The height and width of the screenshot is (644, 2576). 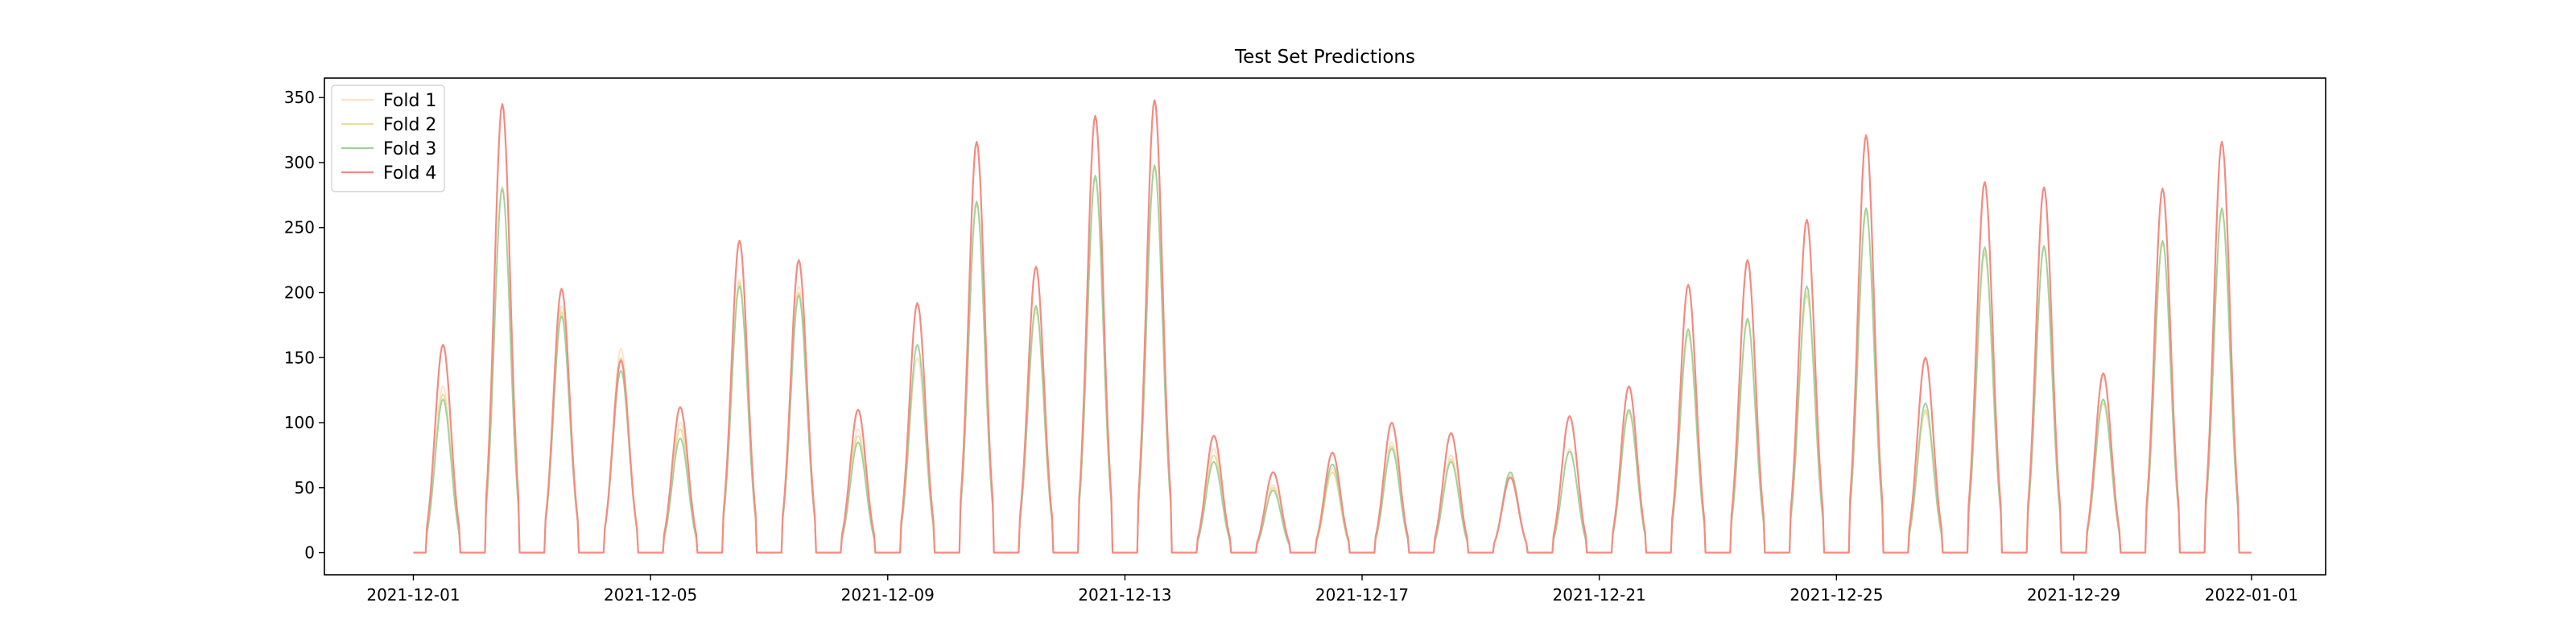 I want to click on x-tick-label: 2021-12-29, so click(x=2073, y=595).